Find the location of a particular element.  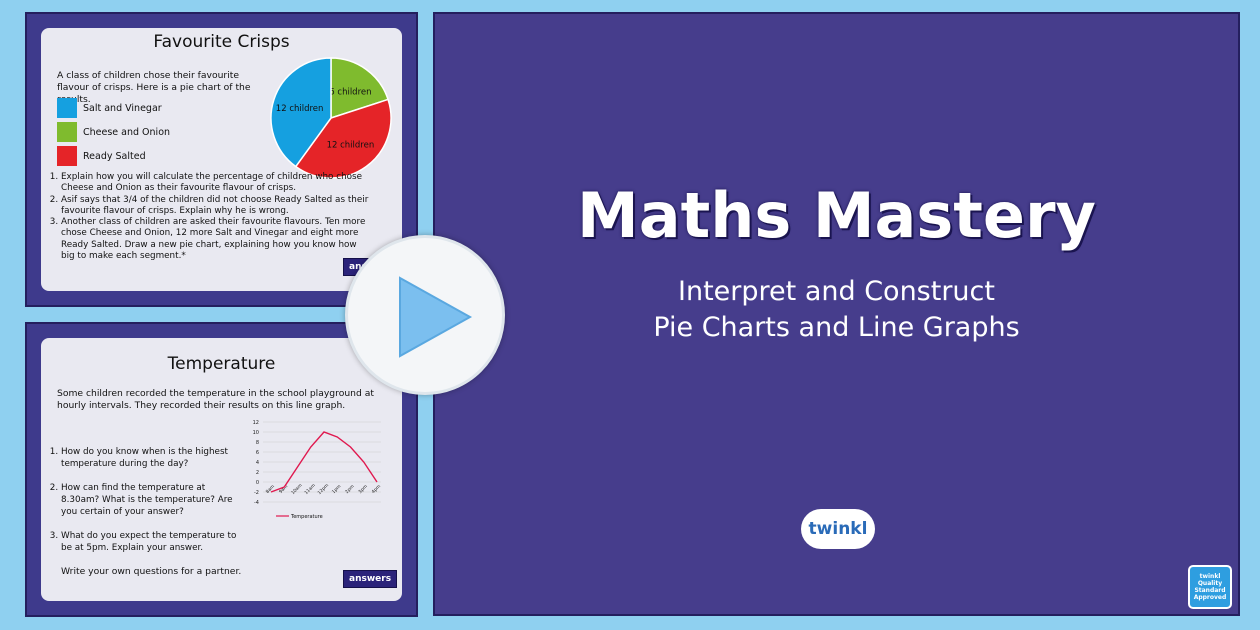

crisps-title: Favourite Crisps is located at coordinates (221, 42).